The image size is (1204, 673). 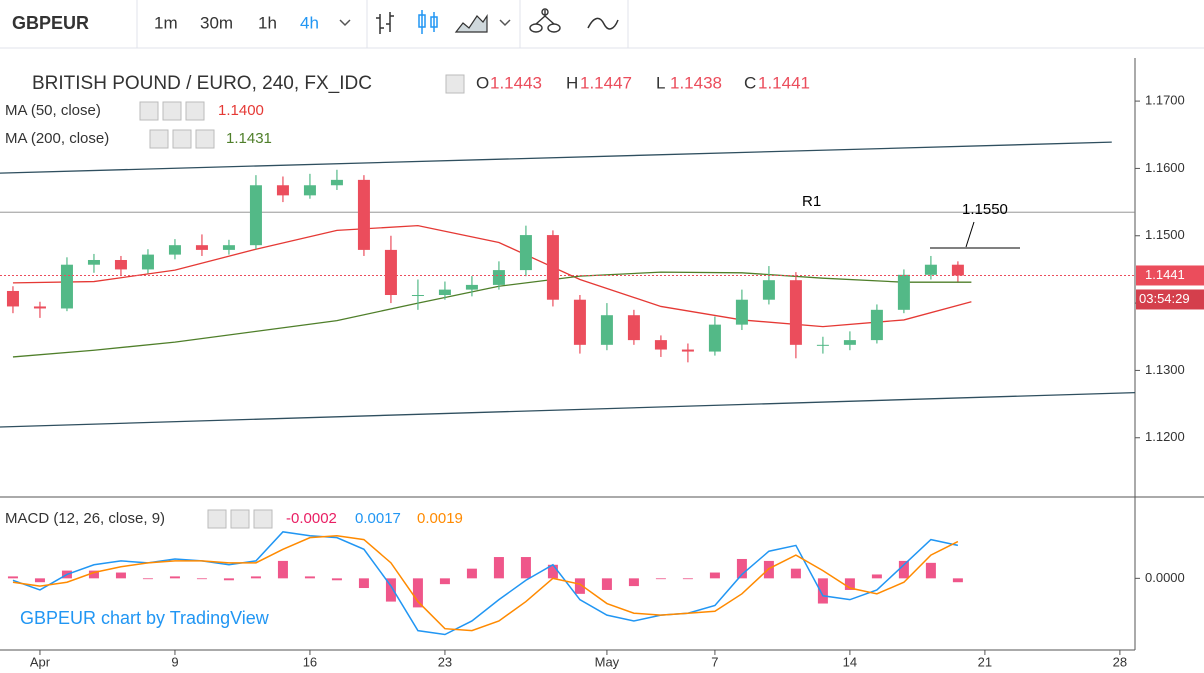 What do you see at coordinates (311, 518) in the screenshot?
I see `legend-value: -0.0002` at bounding box center [311, 518].